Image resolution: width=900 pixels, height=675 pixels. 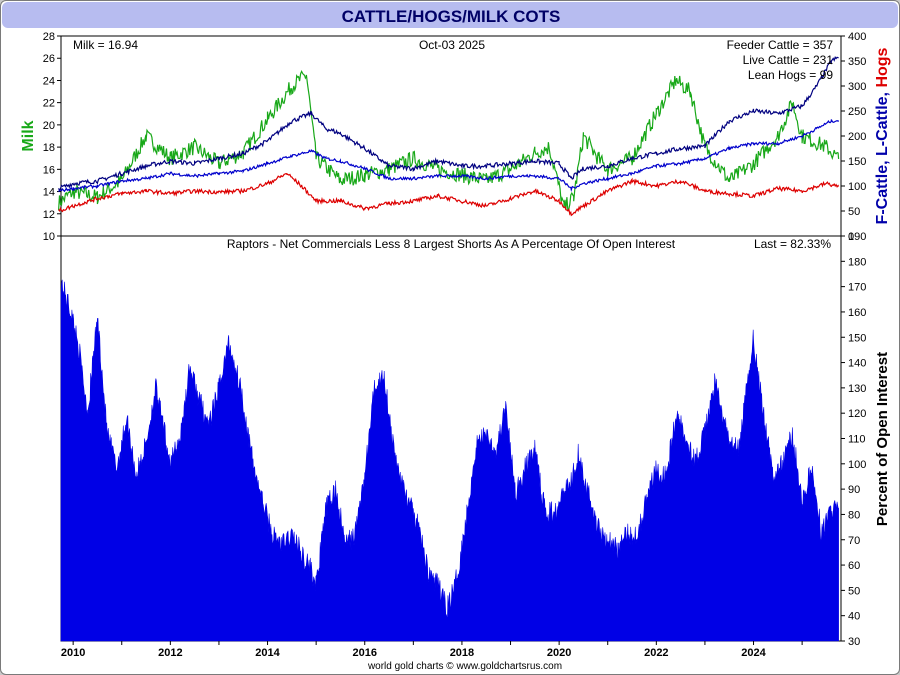 What do you see at coordinates (105, 45) in the screenshot?
I see `milk-value-label: Milk = 16.94` at bounding box center [105, 45].